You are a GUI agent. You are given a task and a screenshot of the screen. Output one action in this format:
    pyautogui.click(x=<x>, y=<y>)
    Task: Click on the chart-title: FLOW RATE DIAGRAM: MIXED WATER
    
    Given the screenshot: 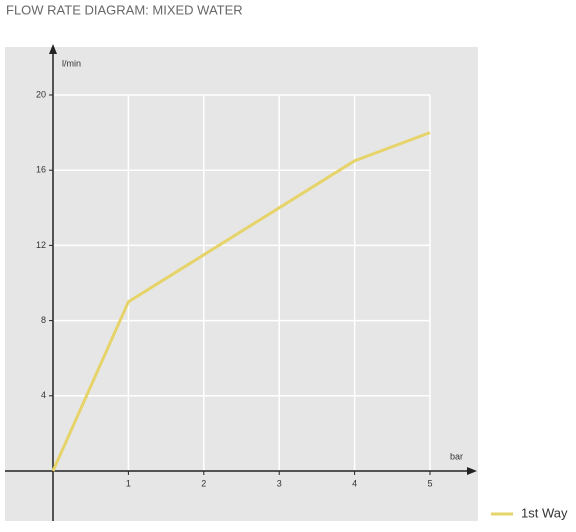 What is the action you would take?
    pyautogui.click(x=124, y=9)
    